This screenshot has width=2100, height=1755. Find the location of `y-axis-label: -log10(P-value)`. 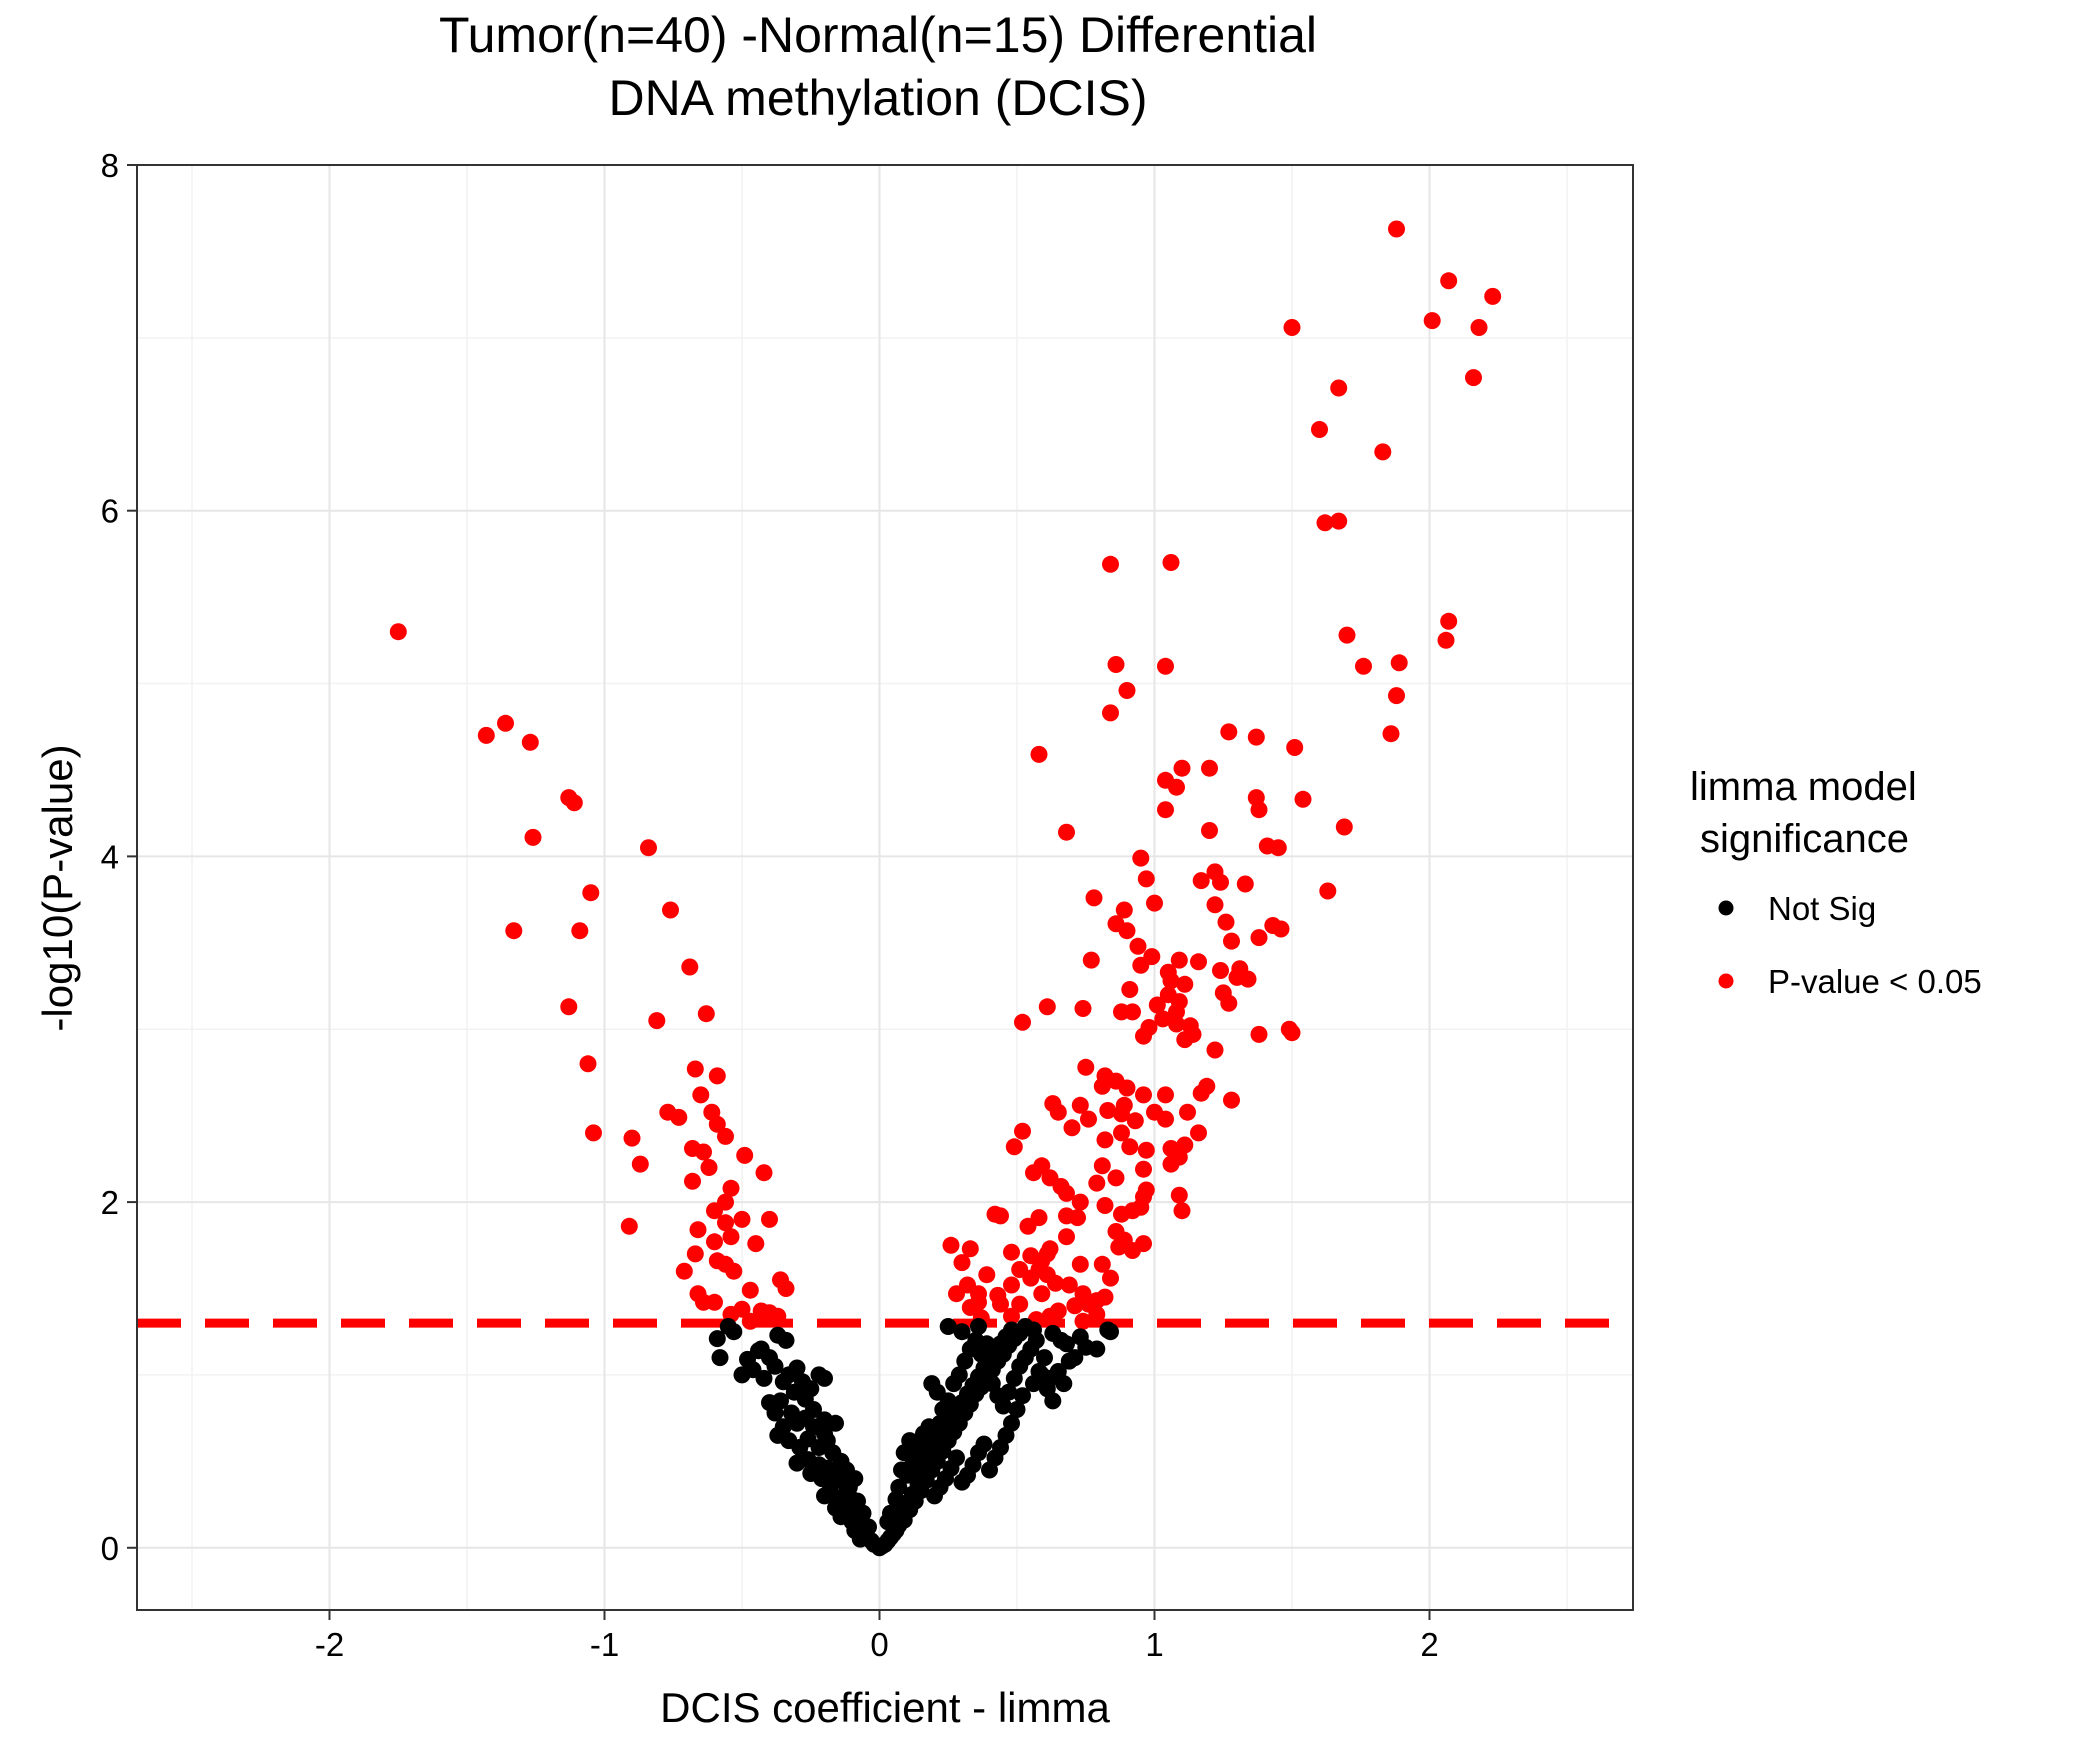

y-axis-label: -log10(P-value) is located at coordinates (57, 887).